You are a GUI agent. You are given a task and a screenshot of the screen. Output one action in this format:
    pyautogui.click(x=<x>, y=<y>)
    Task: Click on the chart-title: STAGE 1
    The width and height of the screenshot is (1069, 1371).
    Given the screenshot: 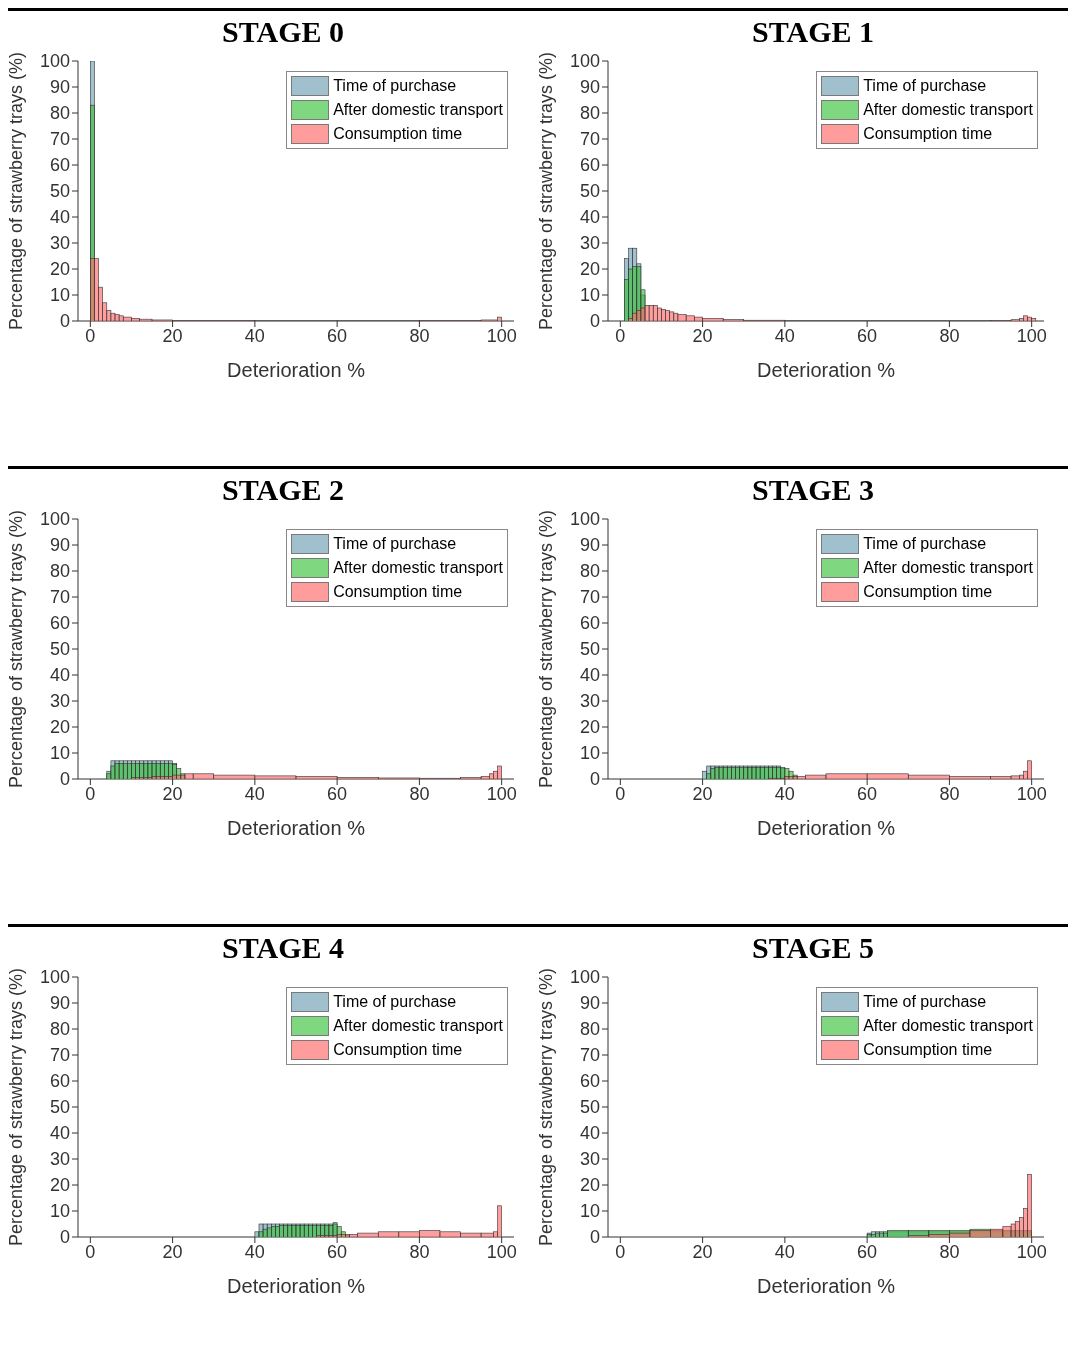 What is the action you would take?
    pyautogui.click(x=813, y=32)
    